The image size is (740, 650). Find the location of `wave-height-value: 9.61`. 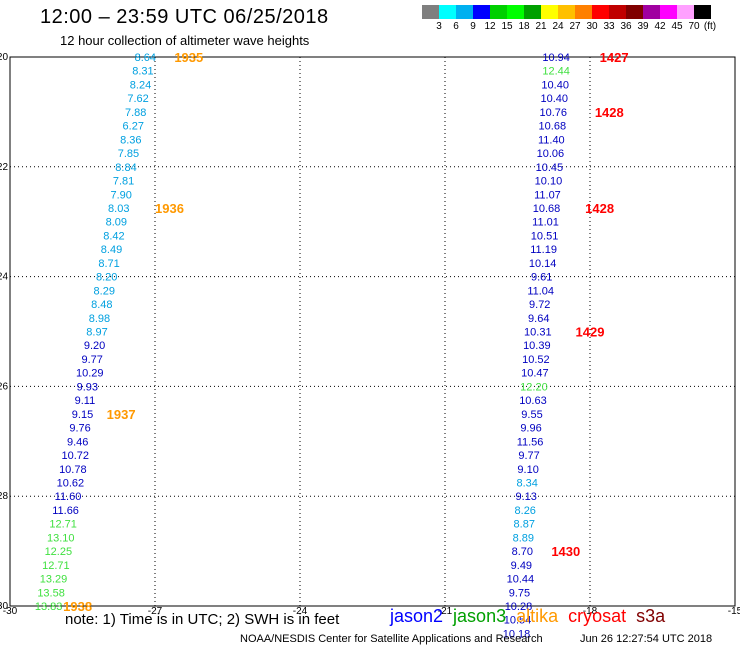

wave-height-value: 9.61 is located at coordinates (541, 278).